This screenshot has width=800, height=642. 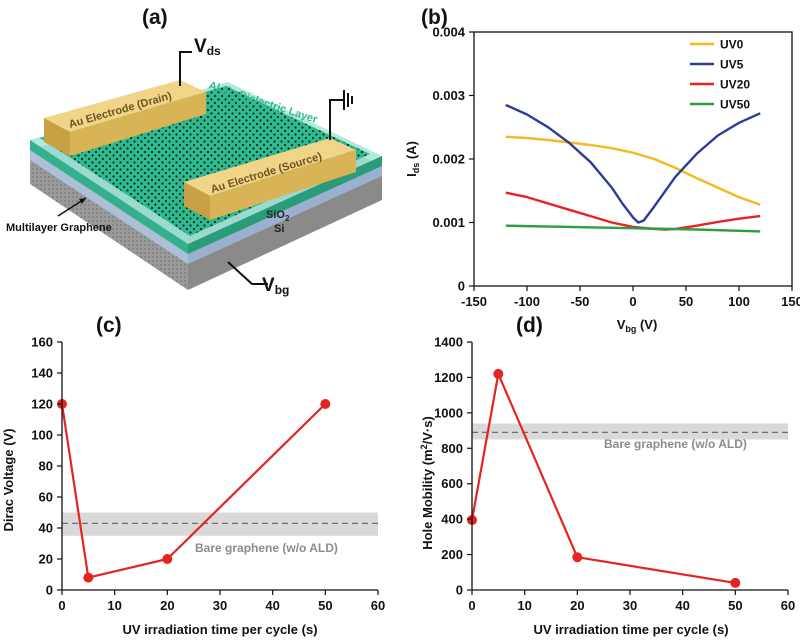 What do you see at coordinates (632, 301) in the screenshot?
I see `chart-b-xtick-label: 0` at bounding box center [632, 301].